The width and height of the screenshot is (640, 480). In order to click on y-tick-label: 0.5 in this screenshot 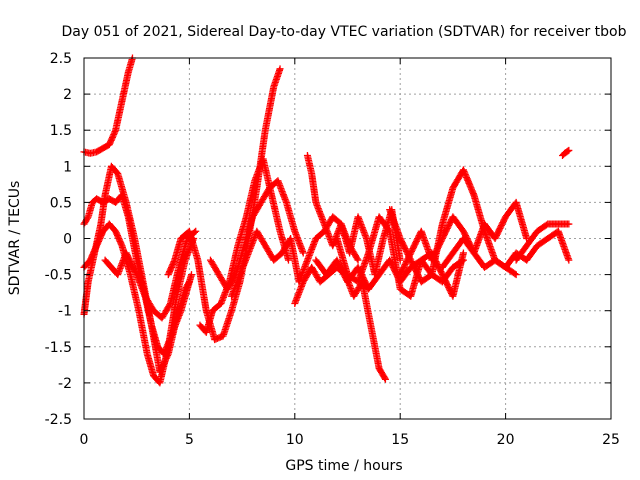, I will do `click(61, 203)`.